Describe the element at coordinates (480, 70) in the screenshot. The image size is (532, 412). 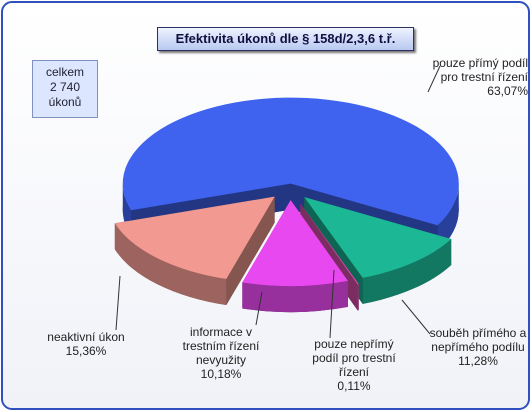
I see `category-label: pouze přímý podíl pro trestní řízení` at that location.